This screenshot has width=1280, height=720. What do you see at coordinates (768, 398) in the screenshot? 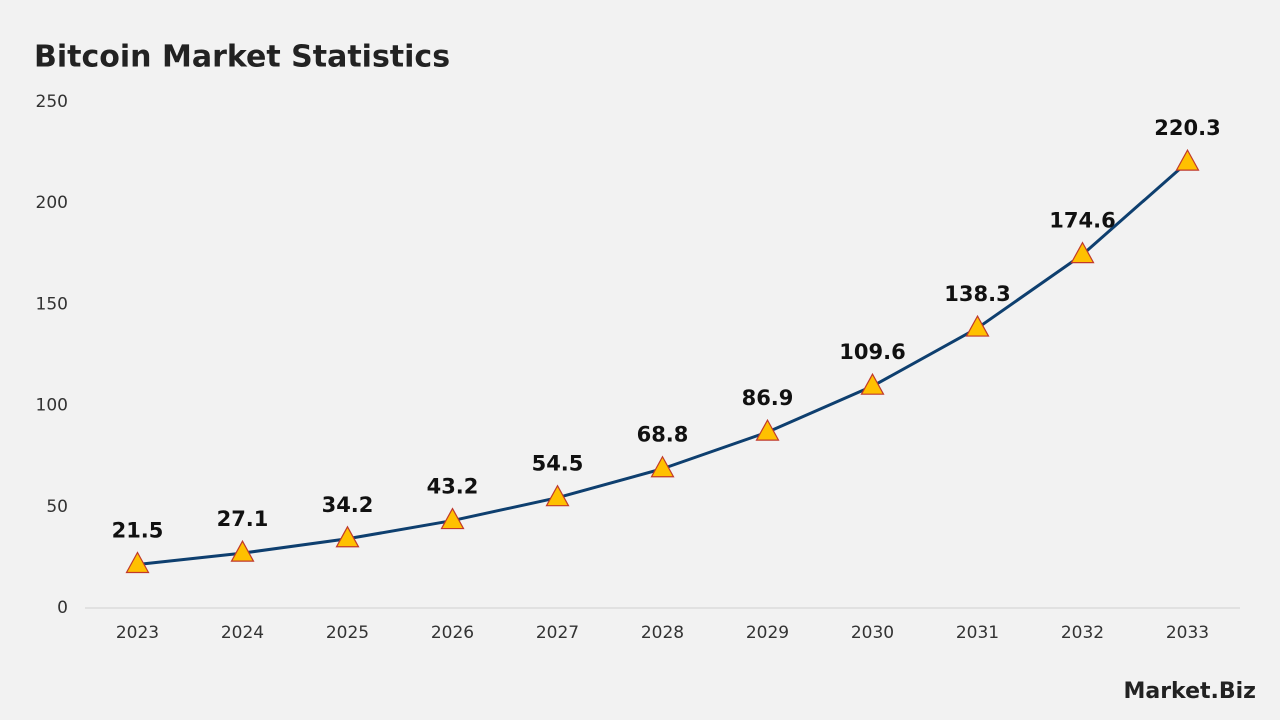
I see `value-label: 86.9` at bounding box center [768, 398].